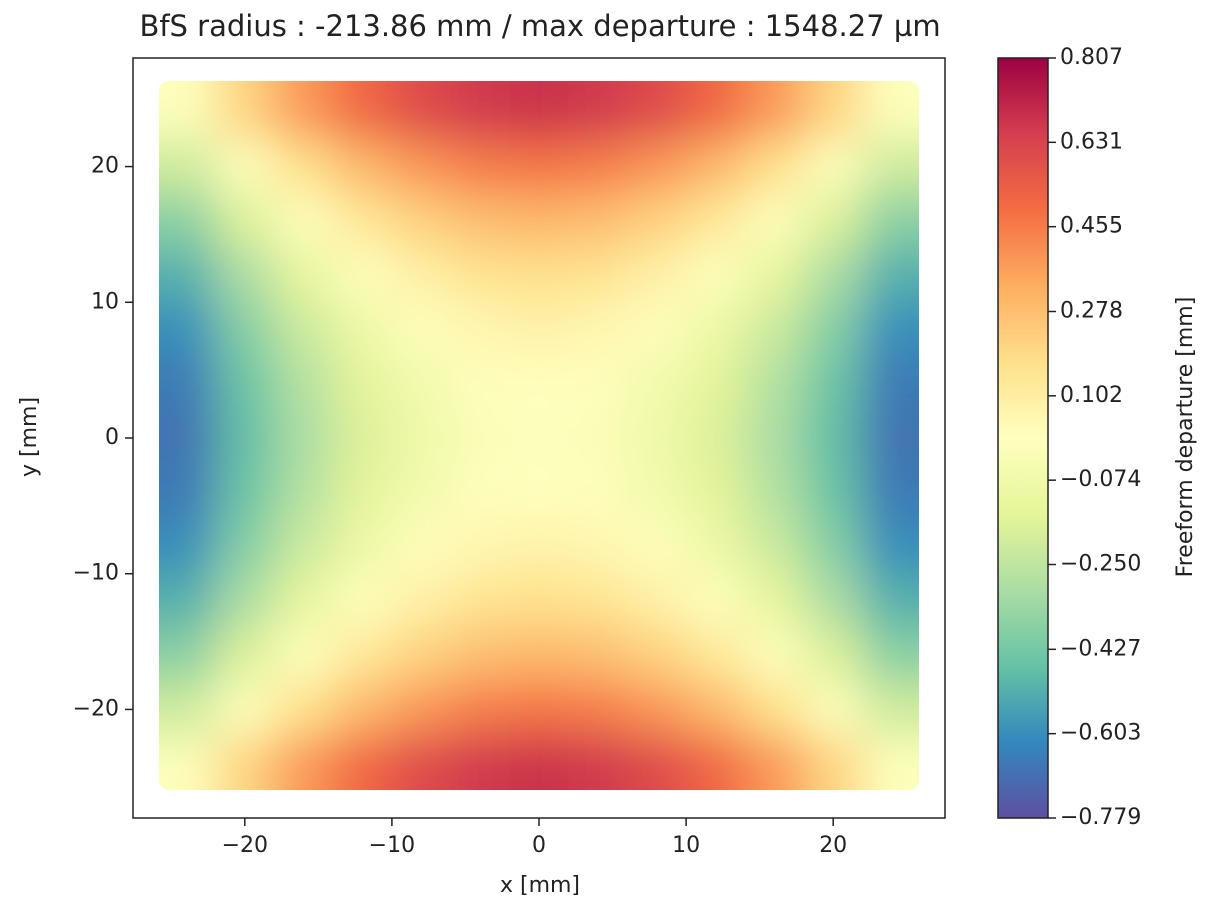  I want to click on y-tick-label: −10, so click(96, 573).